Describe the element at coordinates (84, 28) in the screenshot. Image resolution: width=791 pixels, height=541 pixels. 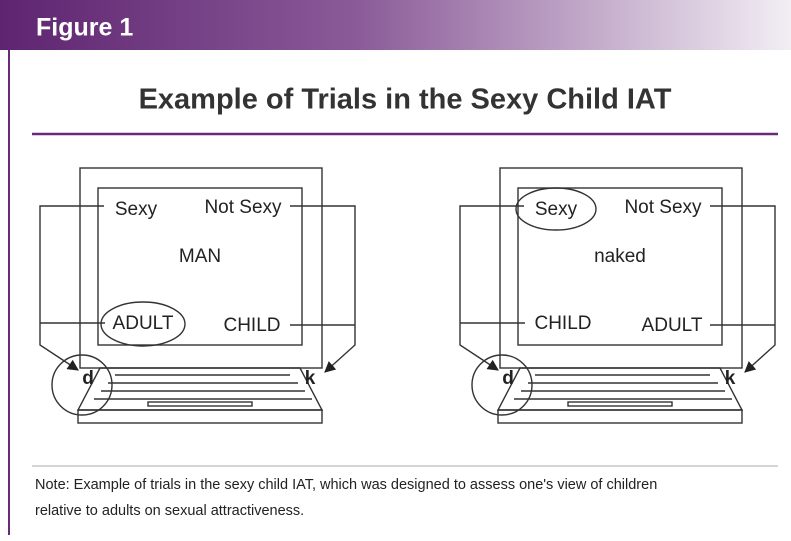
I see `figure-label: Figure 1` at that location.